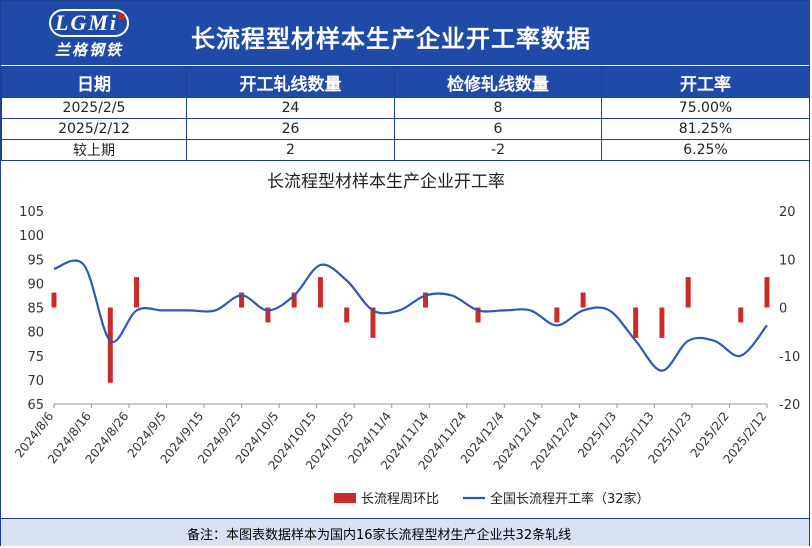  Describe the element at coordinates (400, 499) in the screenshot. I see `legend-label-bar: 长流程周环比` at that location.